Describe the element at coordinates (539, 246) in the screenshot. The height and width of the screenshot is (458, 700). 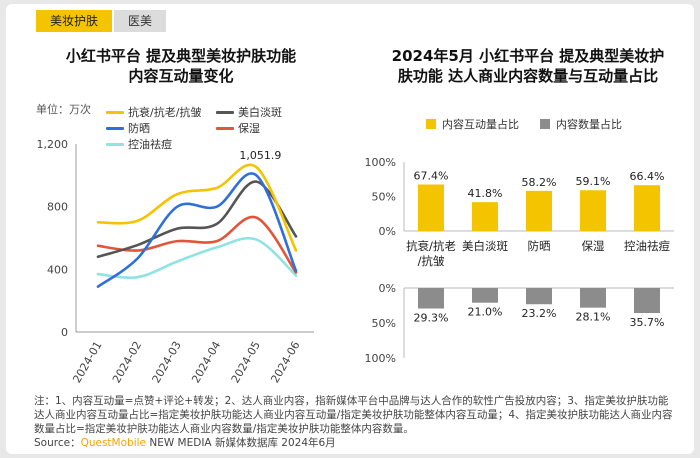
I see `category-label: 防晒` at that location.